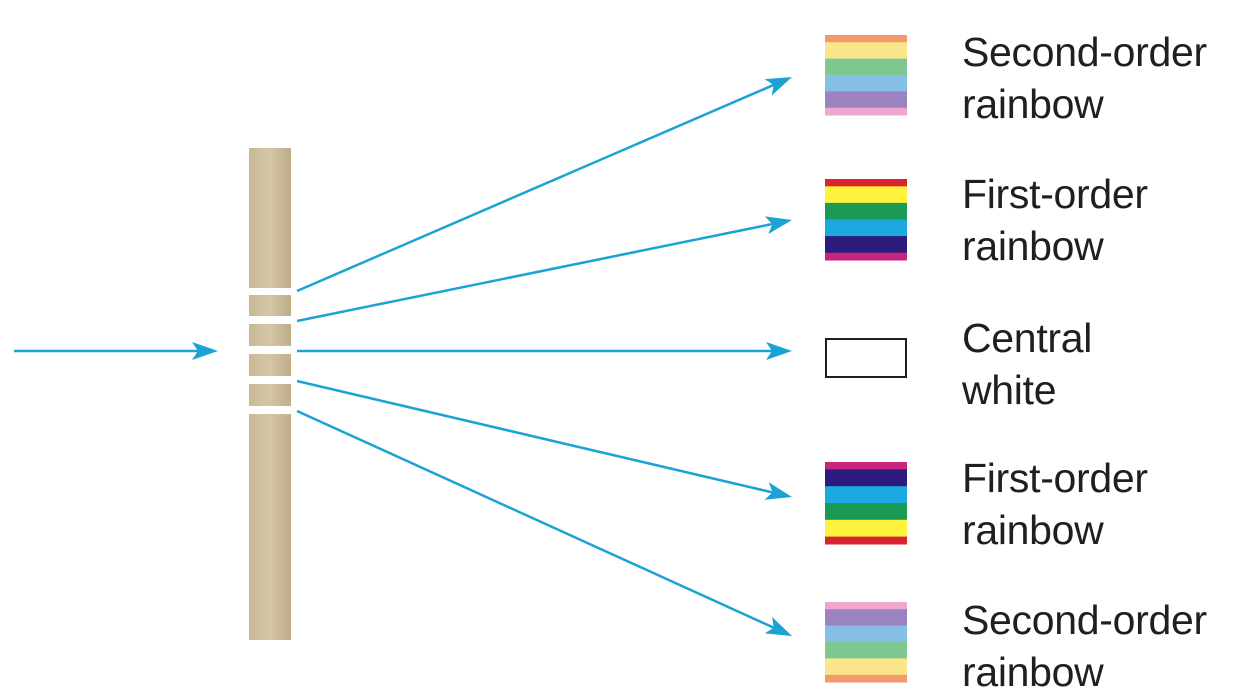 The width and height of the screenshot is (1256, 696). Describe the element at coordinates (270, 527) in the screenshot. I see `grating-lower-section` at that location.